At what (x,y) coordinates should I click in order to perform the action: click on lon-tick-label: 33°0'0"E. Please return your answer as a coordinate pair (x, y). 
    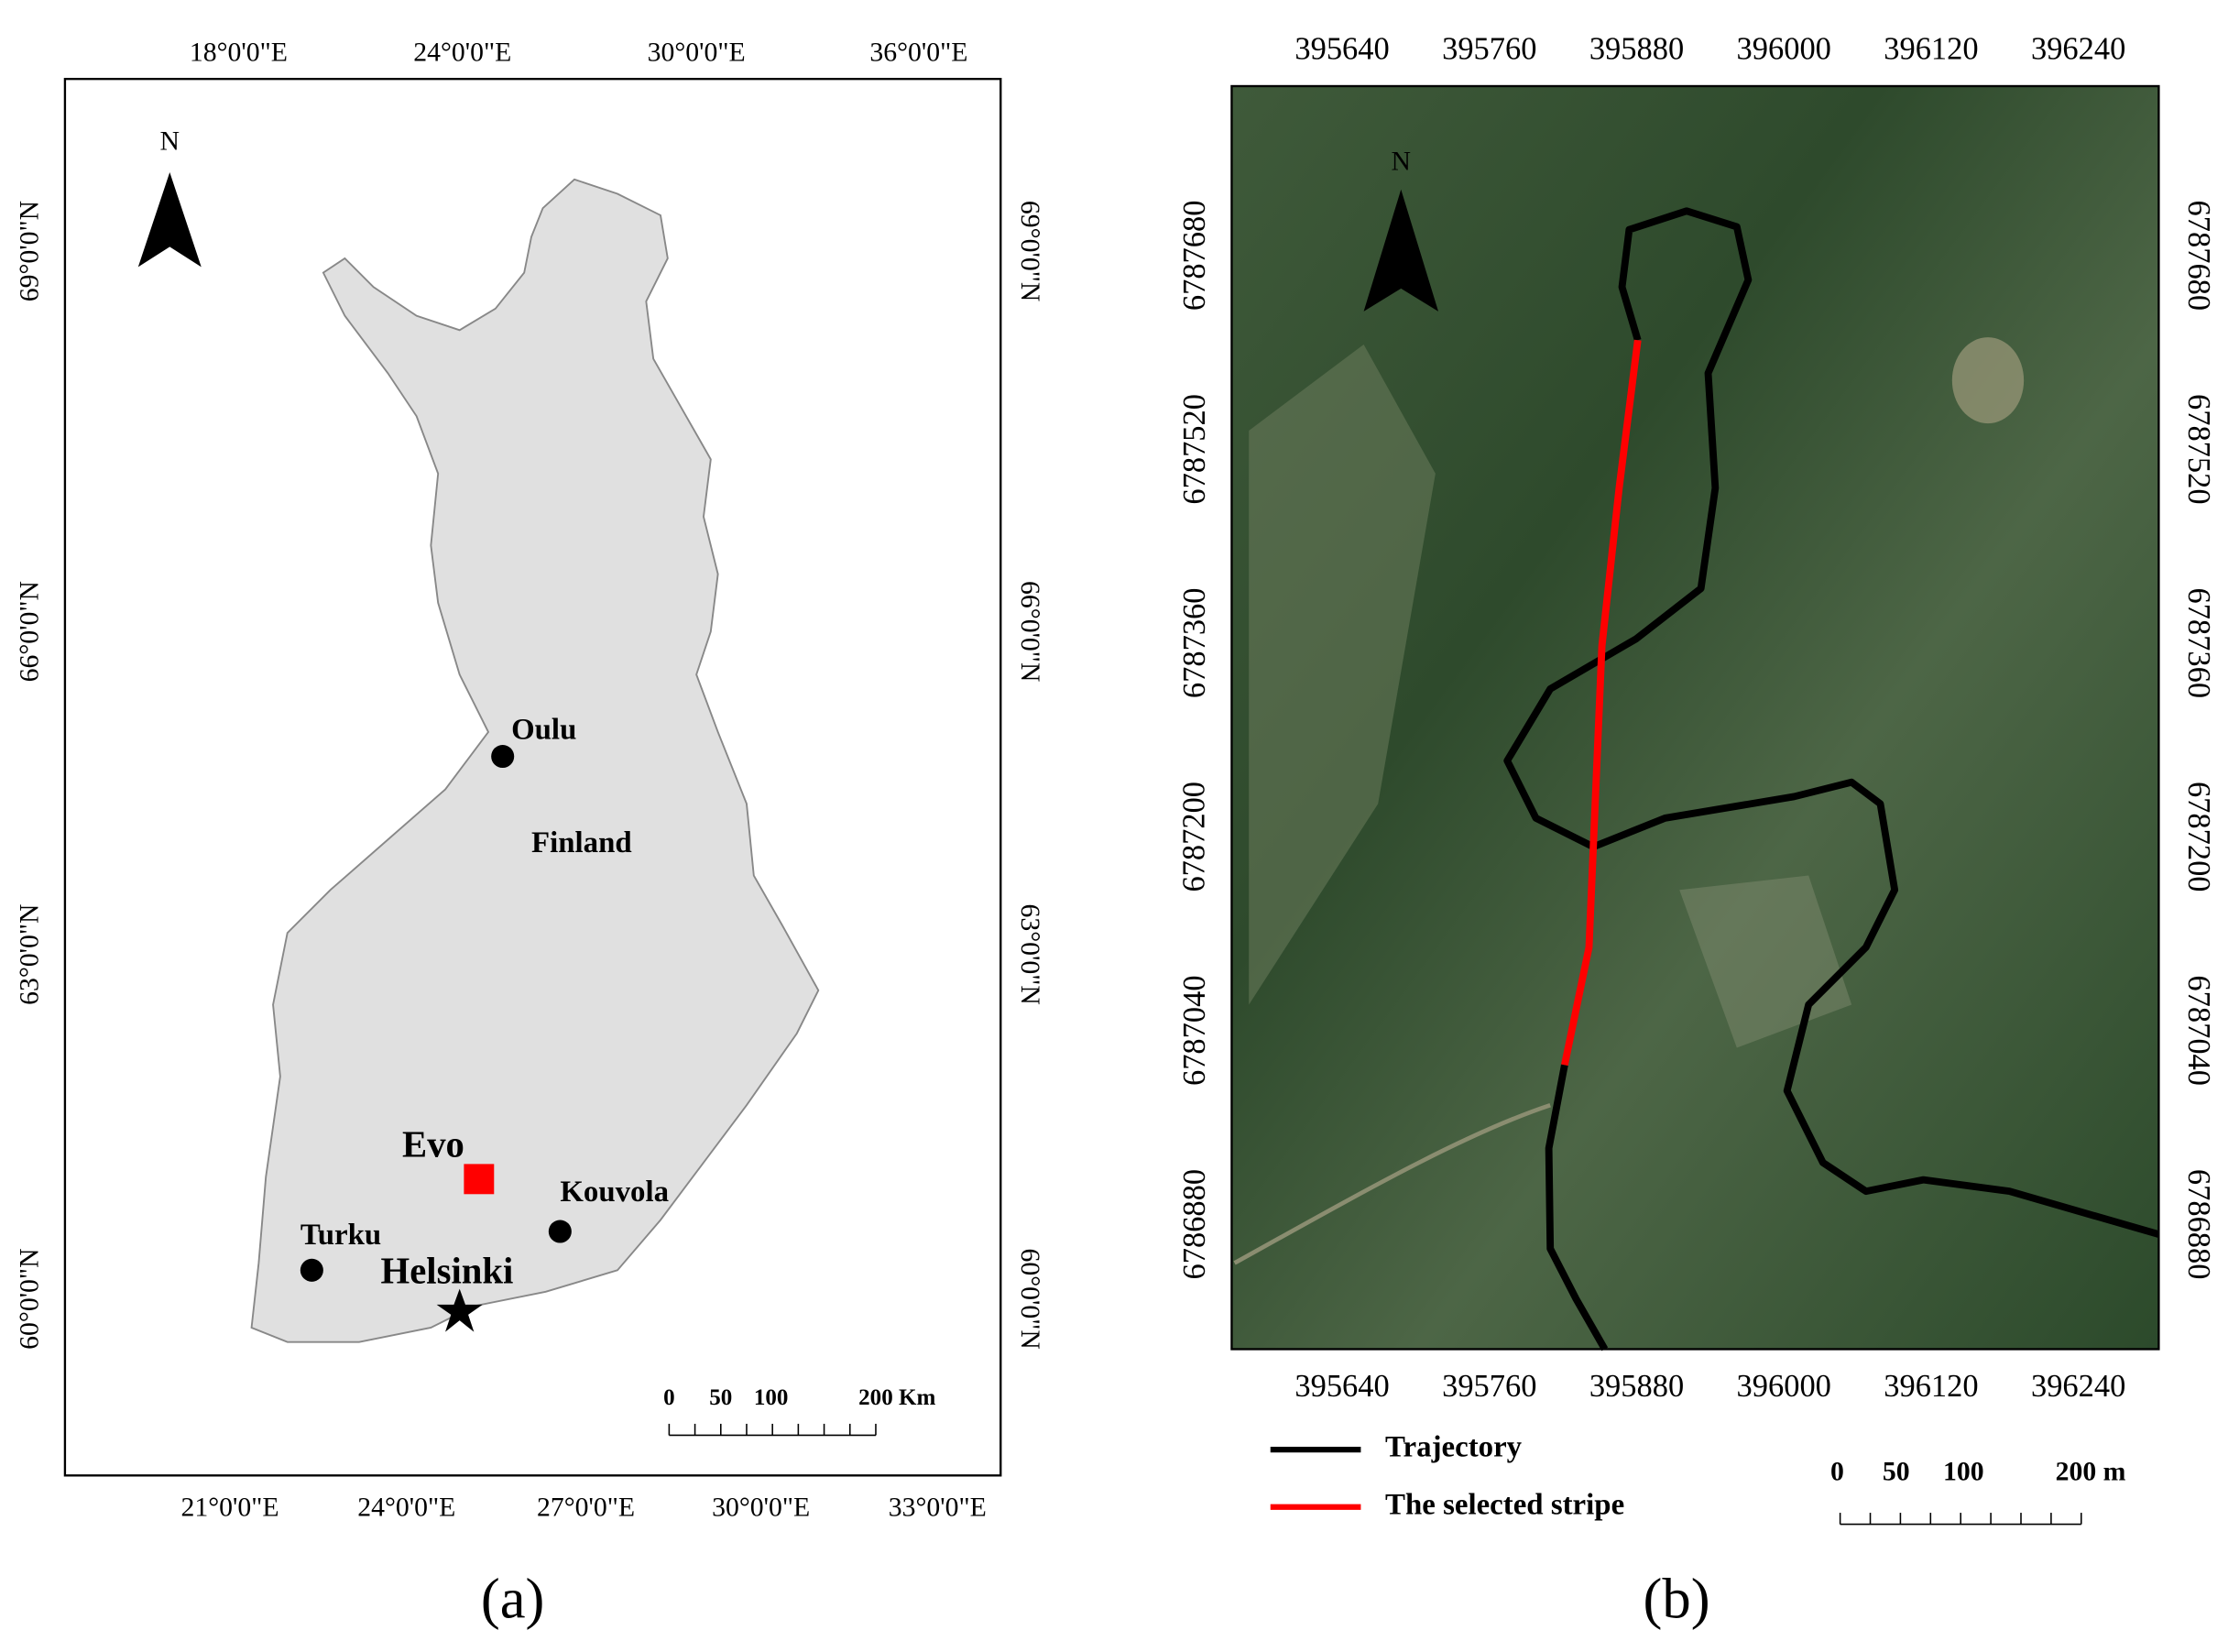
    Looking at the image, I should click on (938, 1508).